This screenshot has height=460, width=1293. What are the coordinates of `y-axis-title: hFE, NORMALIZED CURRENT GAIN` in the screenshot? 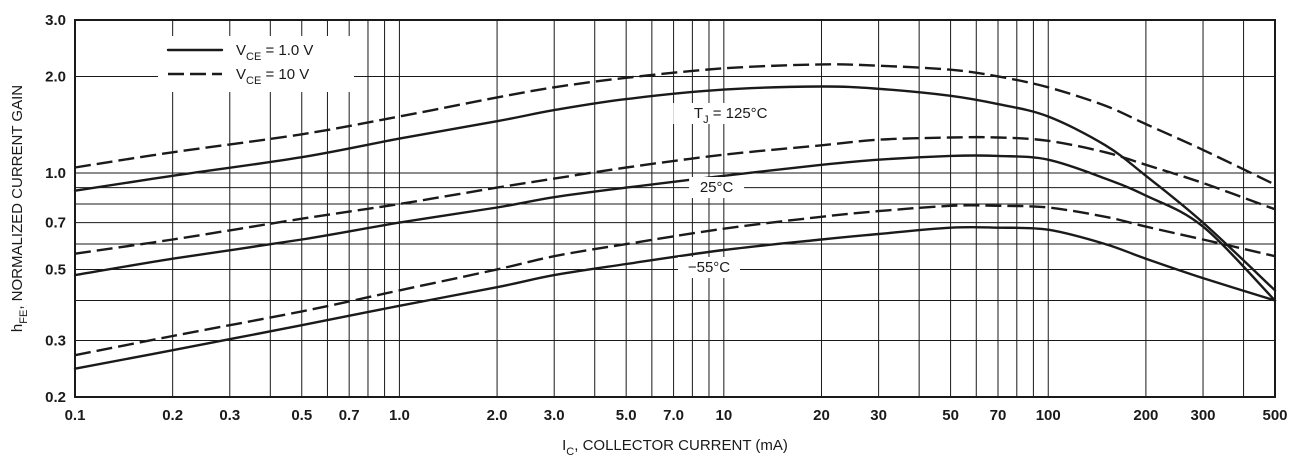 It's located at (19, 208).